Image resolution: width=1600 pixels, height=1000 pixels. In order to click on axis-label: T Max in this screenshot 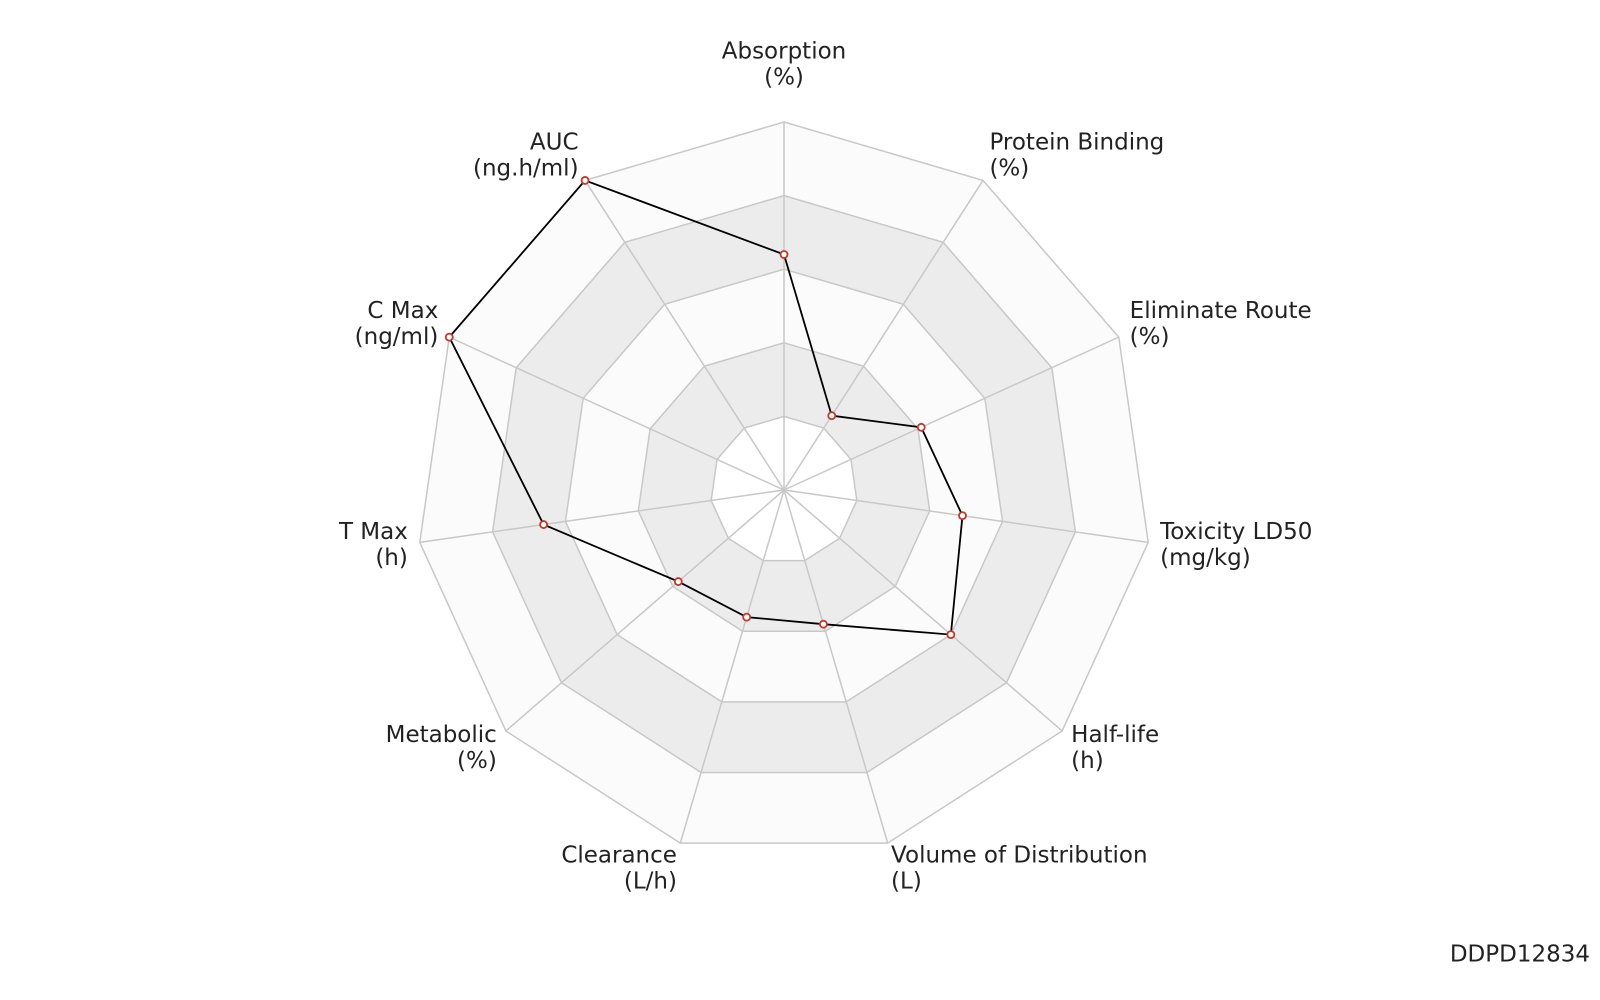, I will do `click(373, 532)`.